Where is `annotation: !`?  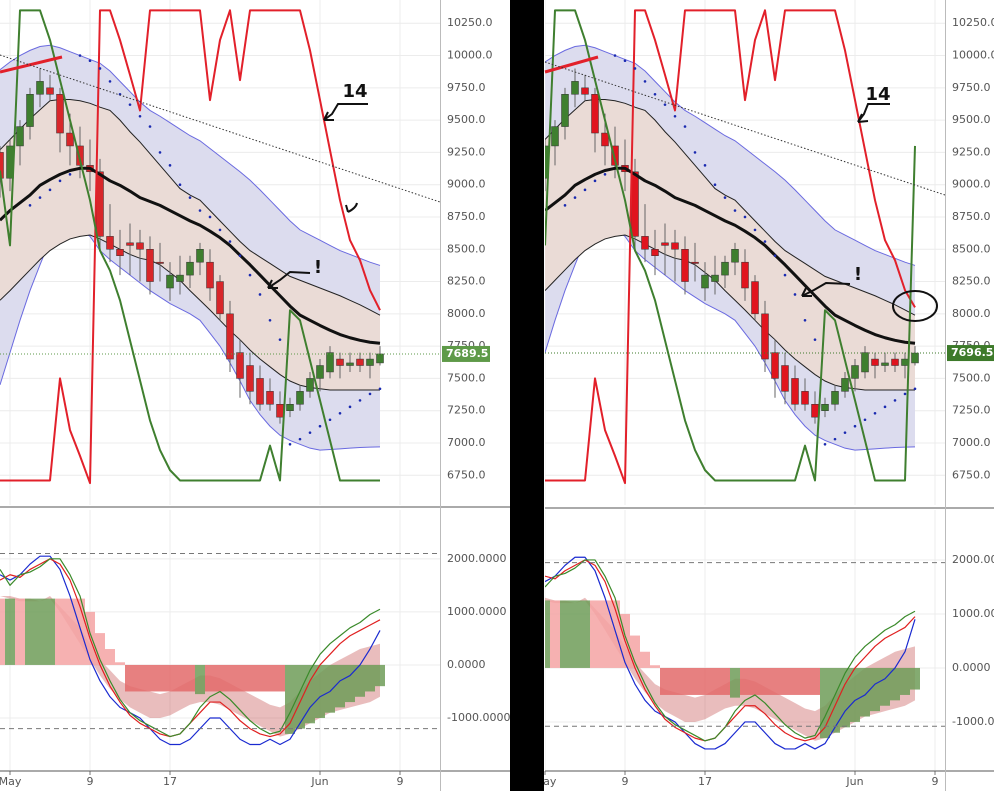
annotation: ! is located at coordinates (858, 274).